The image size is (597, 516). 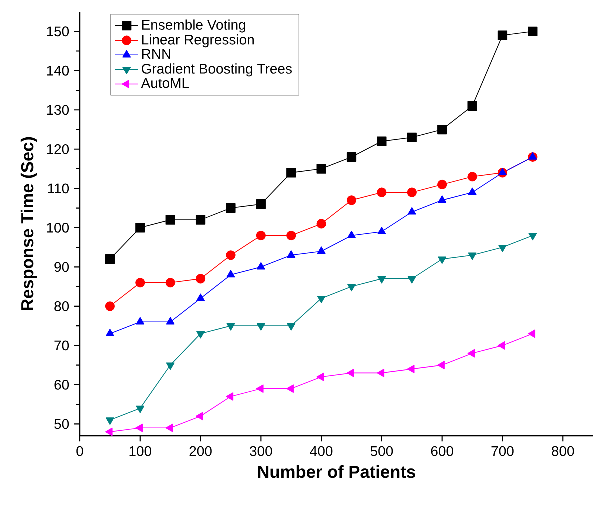 What do you see at coordinates (58, 149) in the screenshot?
I see `y-tick-label: 120` at bounding box center [58, 149].